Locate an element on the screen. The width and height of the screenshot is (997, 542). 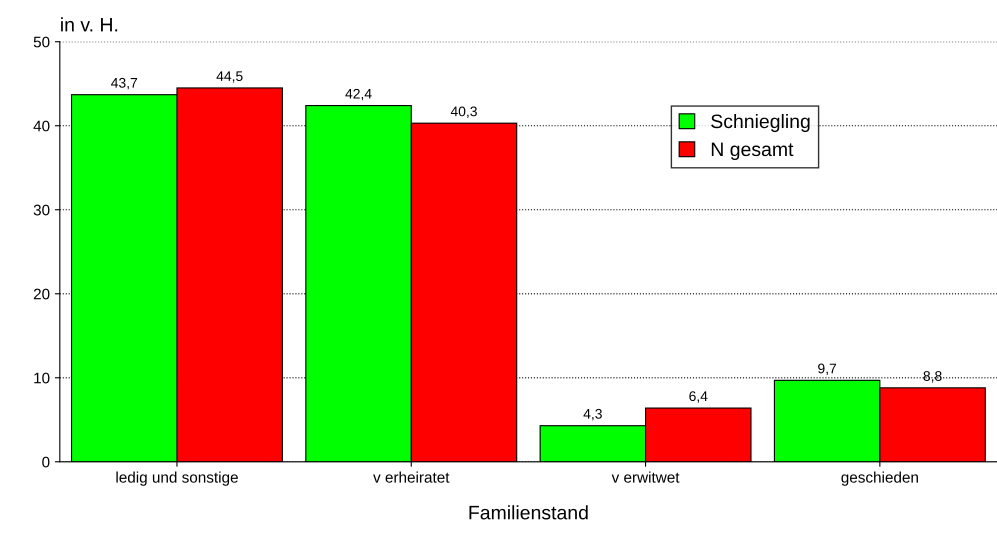
data-label: 40,3 is located at coordinates (463, 112).